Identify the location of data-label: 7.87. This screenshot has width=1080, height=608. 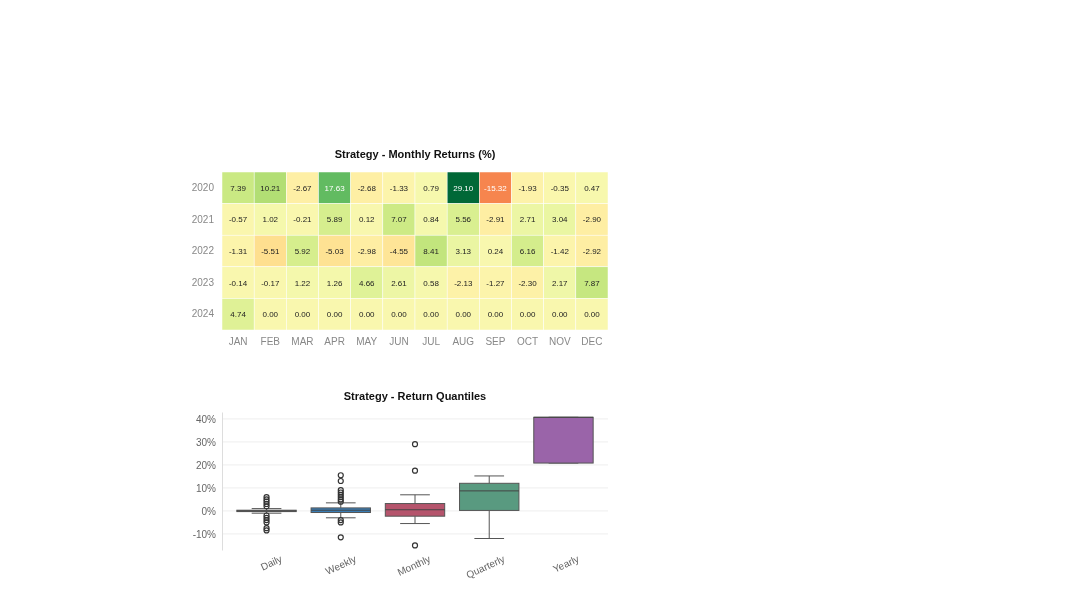
(592, 283).